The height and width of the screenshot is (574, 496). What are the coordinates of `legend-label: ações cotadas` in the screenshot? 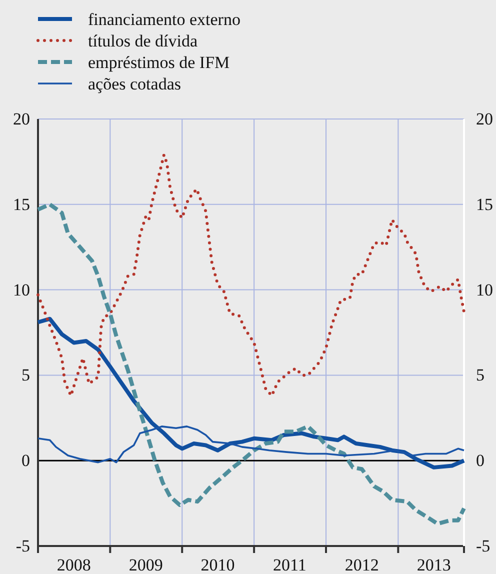 It's located at (134, 84).